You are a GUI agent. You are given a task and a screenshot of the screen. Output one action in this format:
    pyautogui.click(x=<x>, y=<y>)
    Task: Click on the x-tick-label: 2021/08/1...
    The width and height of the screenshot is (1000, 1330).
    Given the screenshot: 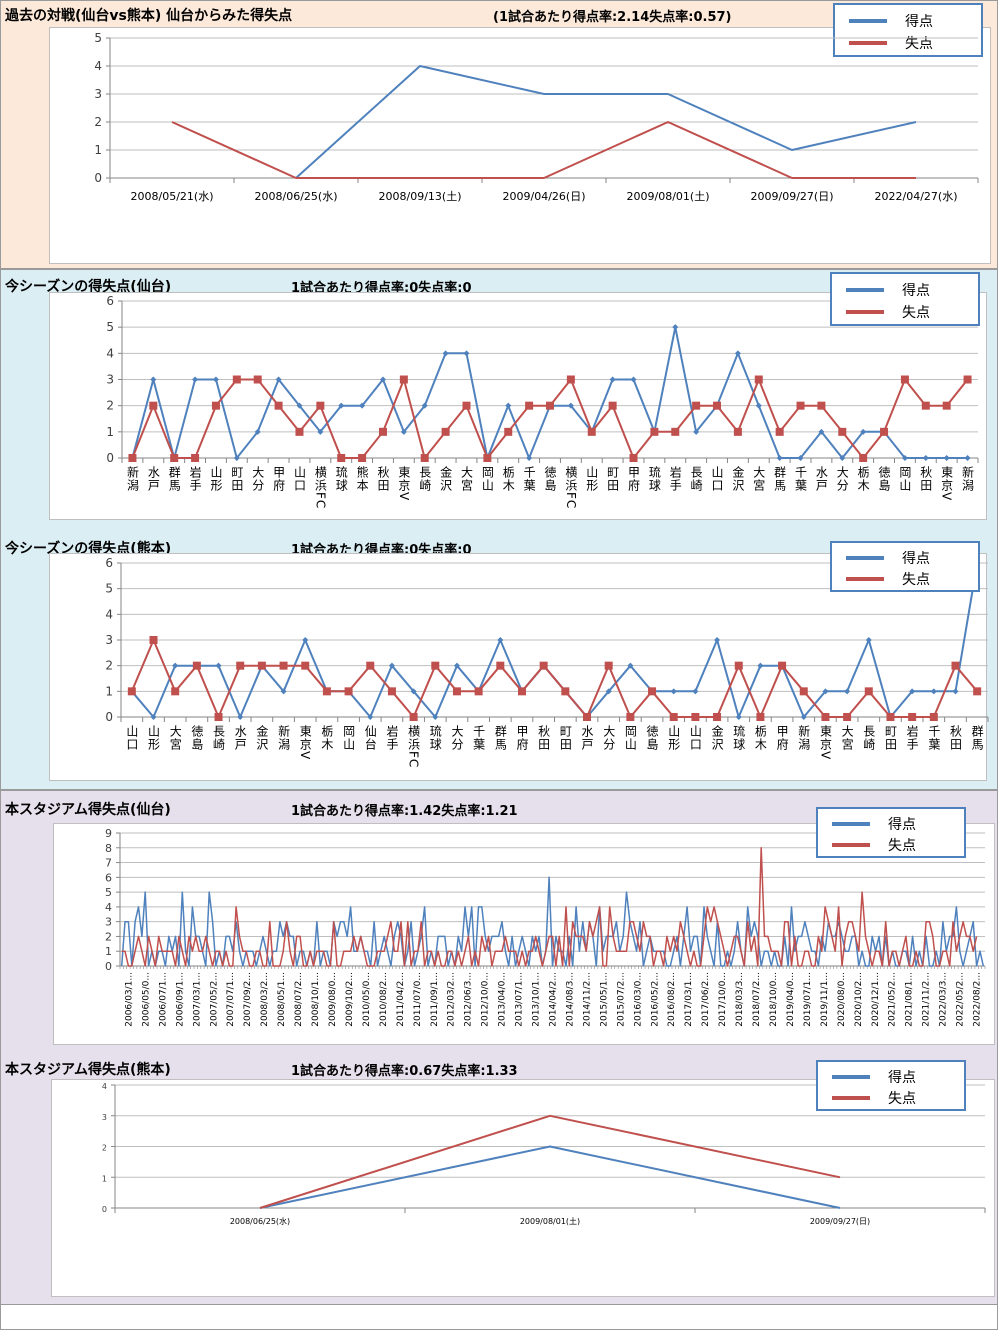 What is the action you would take?
    pyautogui.click(x=910, y=999)
    